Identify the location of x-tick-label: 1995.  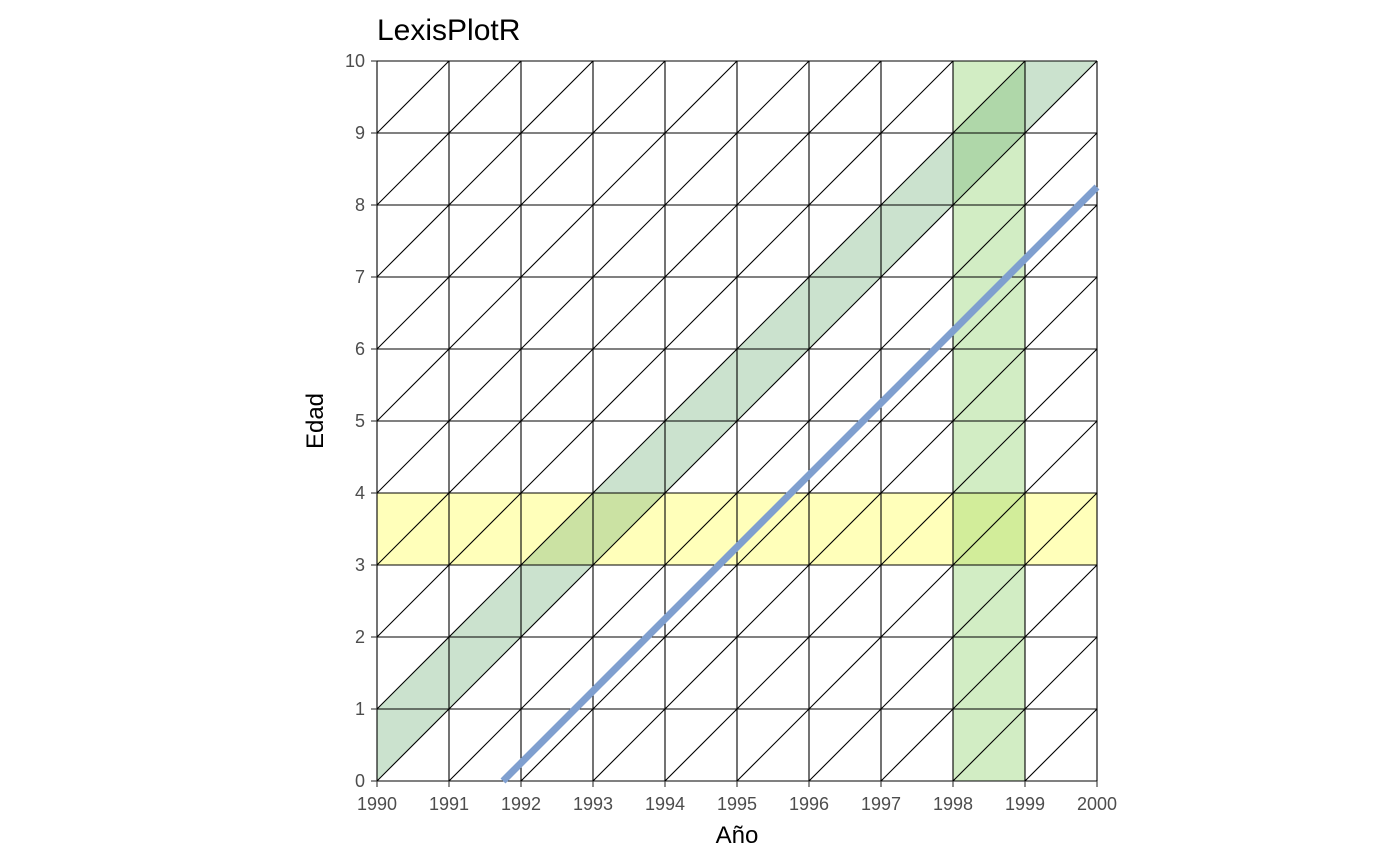
(737, 804).